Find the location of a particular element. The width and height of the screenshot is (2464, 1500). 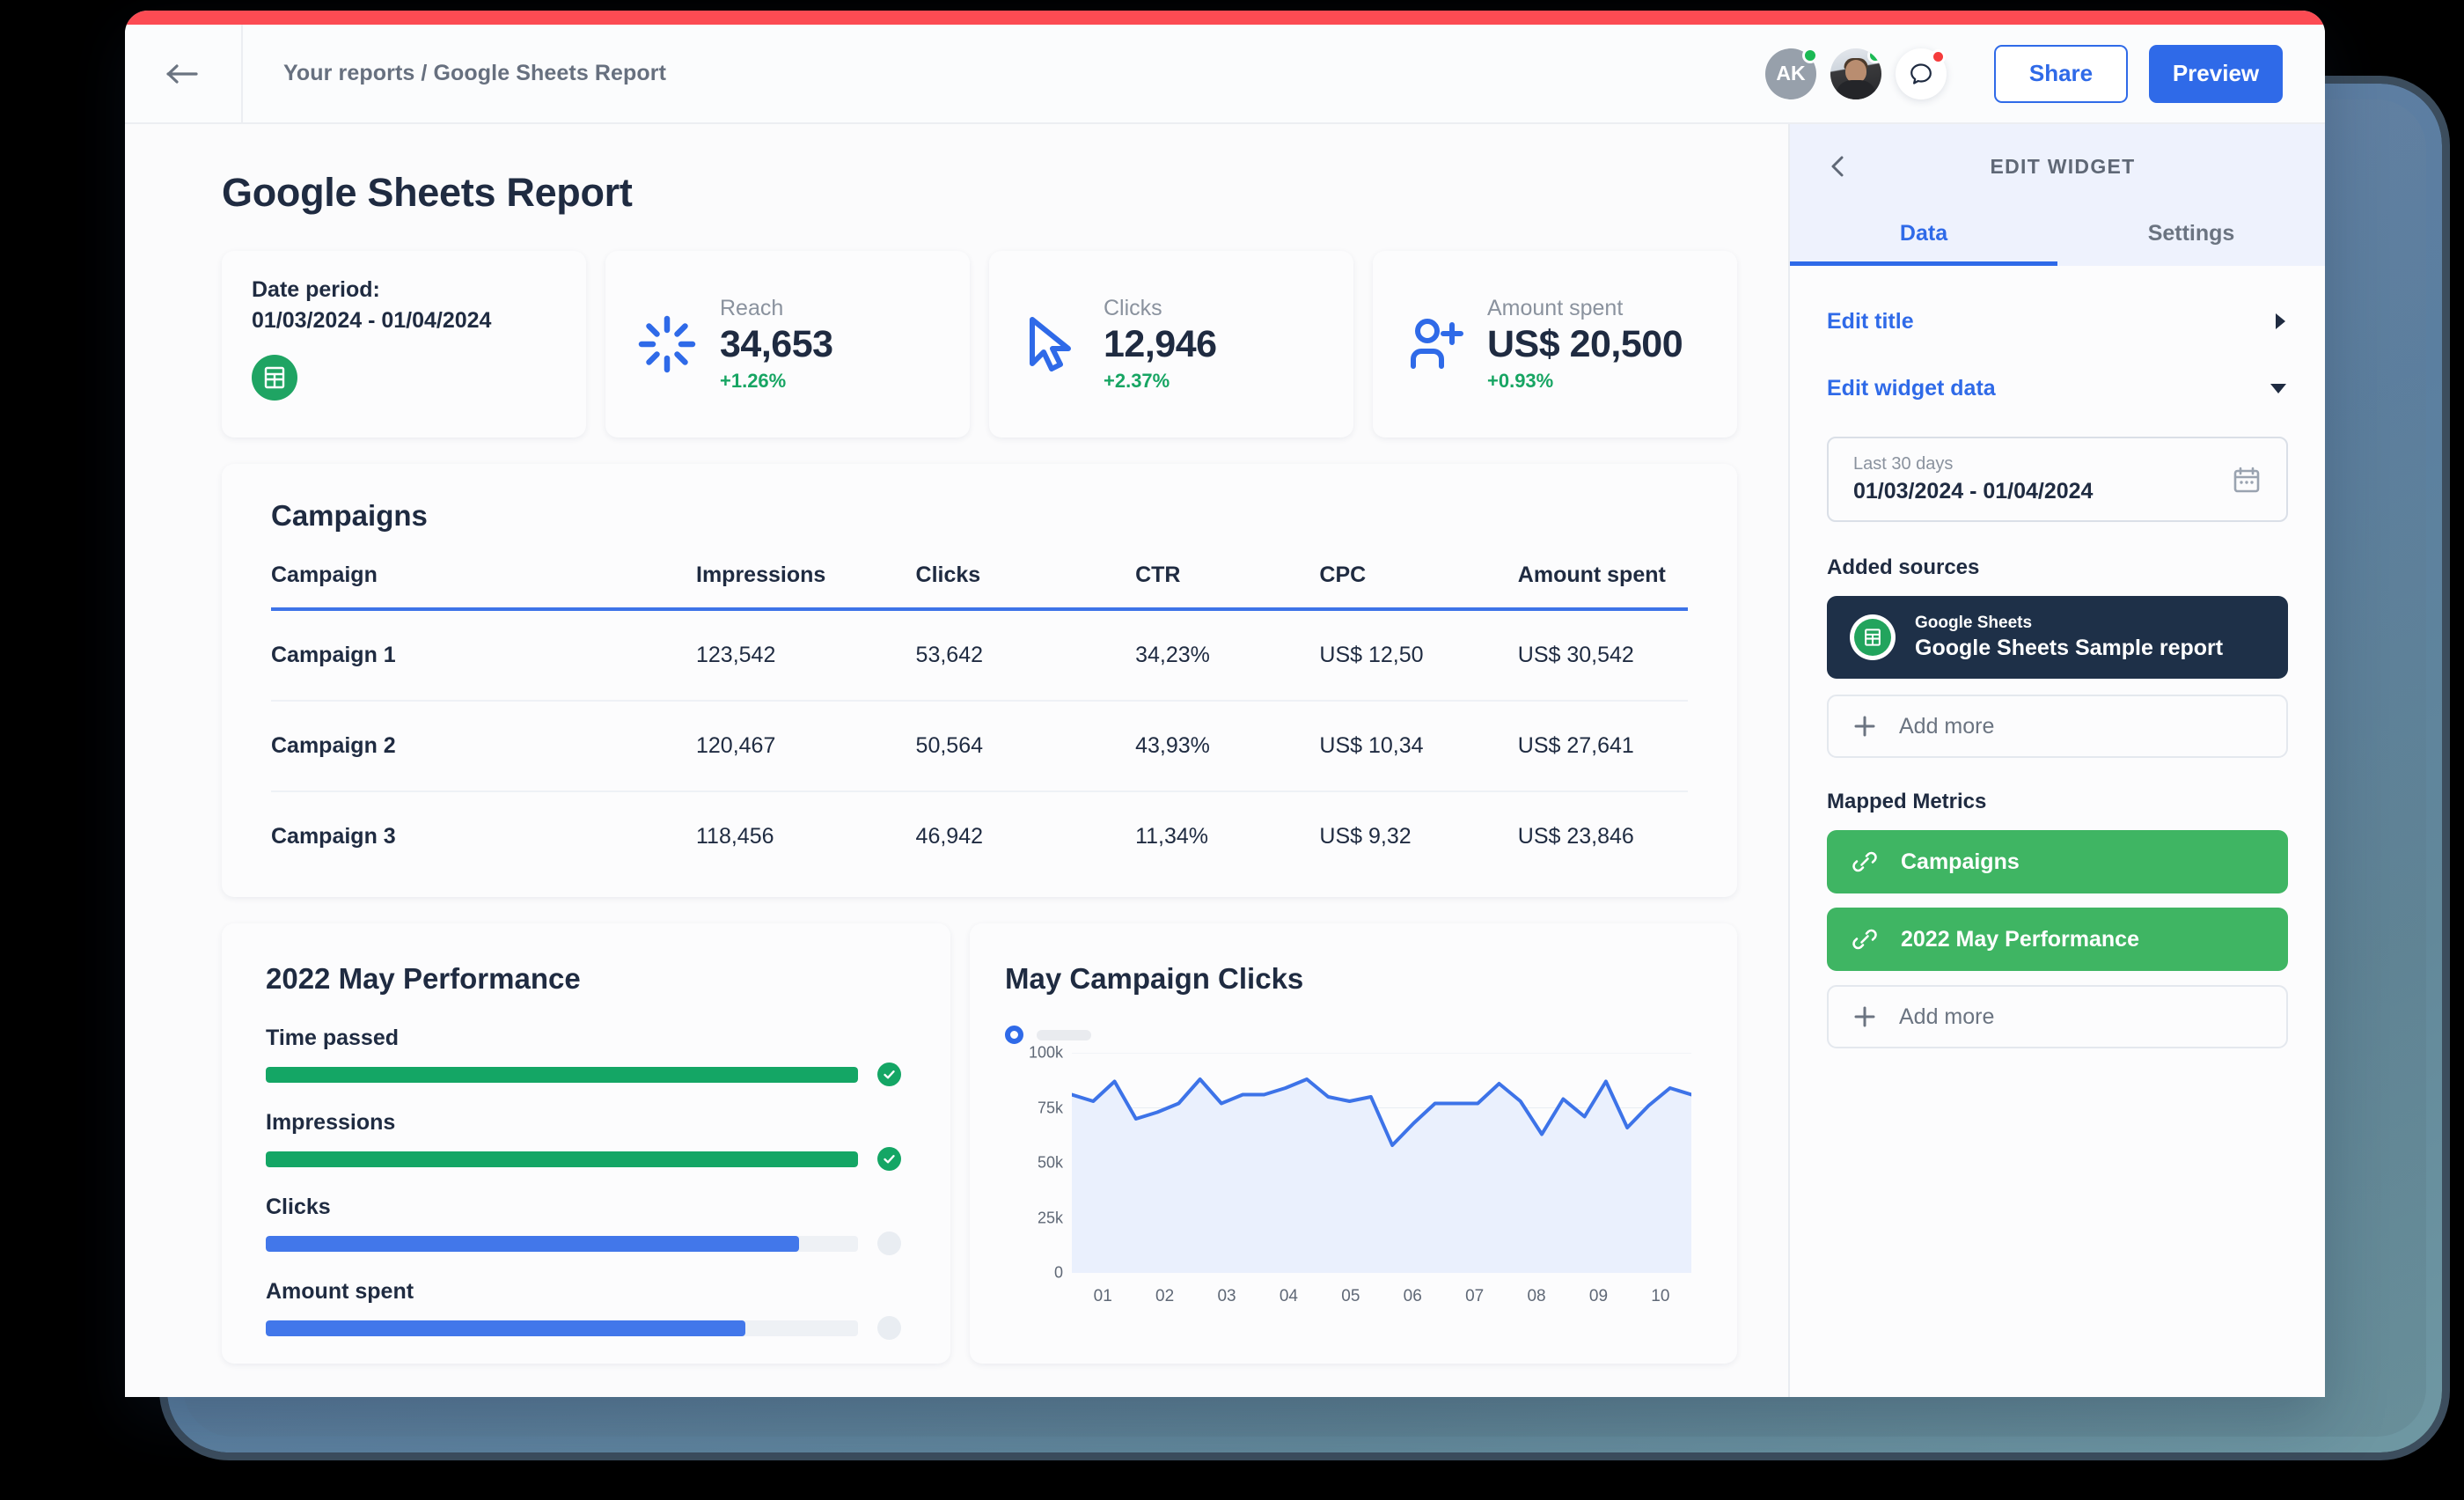

table-cell: US$ 12,50 is located at coordinates (1418, 655).